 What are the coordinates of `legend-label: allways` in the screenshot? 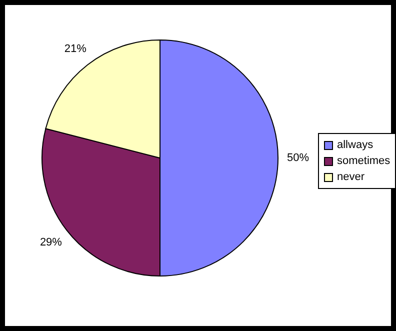 It's located at (355, 145).